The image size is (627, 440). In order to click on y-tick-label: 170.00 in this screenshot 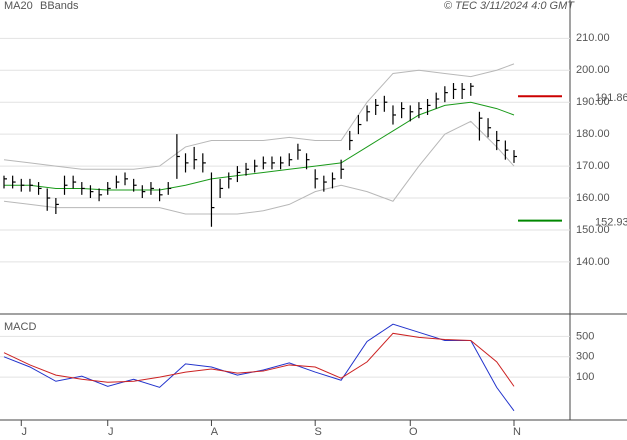, I will do `click(593, 166)`.